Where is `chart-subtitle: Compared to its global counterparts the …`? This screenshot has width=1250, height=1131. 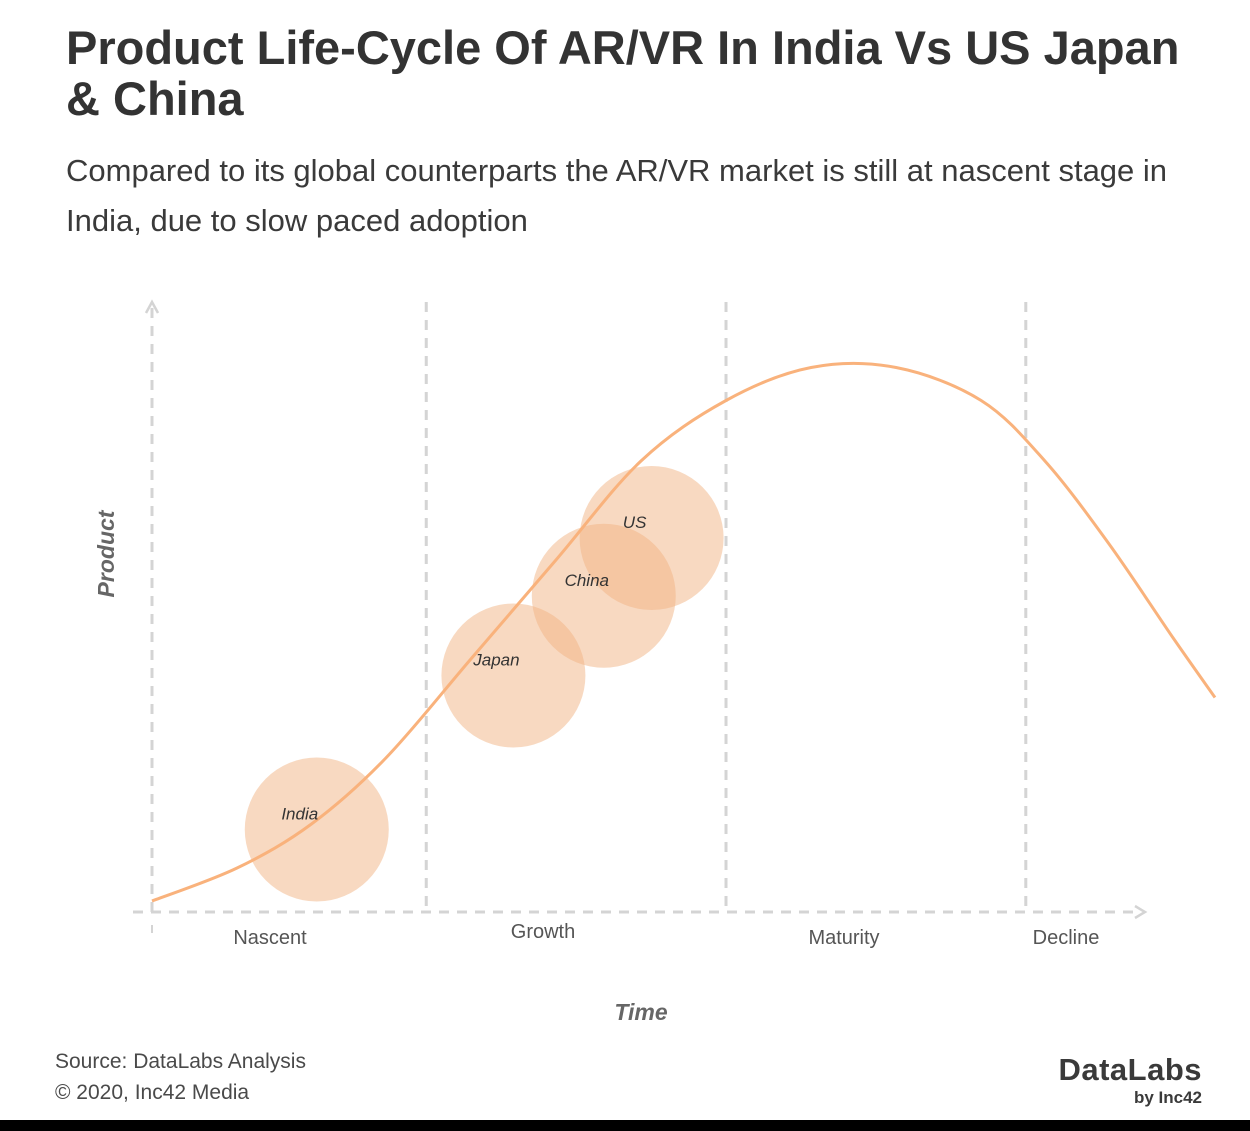
chart-subtitle: Compared to its global counterparts the … is located at coordinates (617, 195).